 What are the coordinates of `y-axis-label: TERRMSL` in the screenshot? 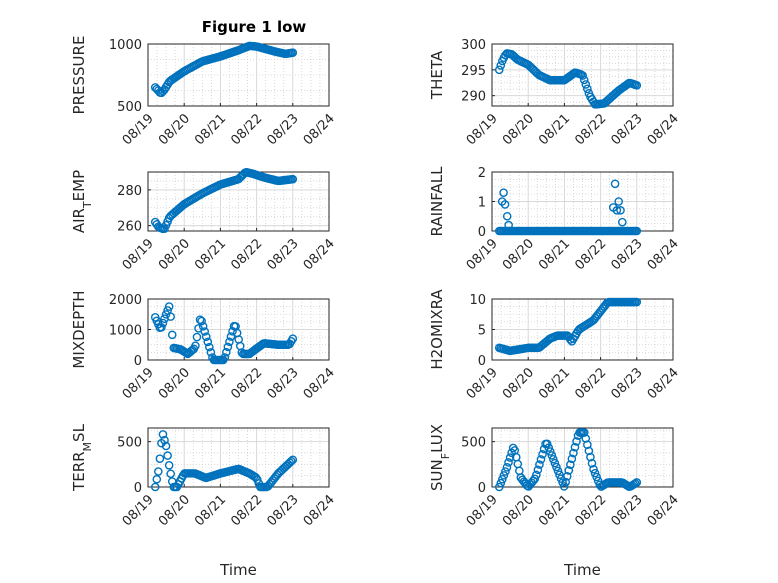 It's located at (82, 457).